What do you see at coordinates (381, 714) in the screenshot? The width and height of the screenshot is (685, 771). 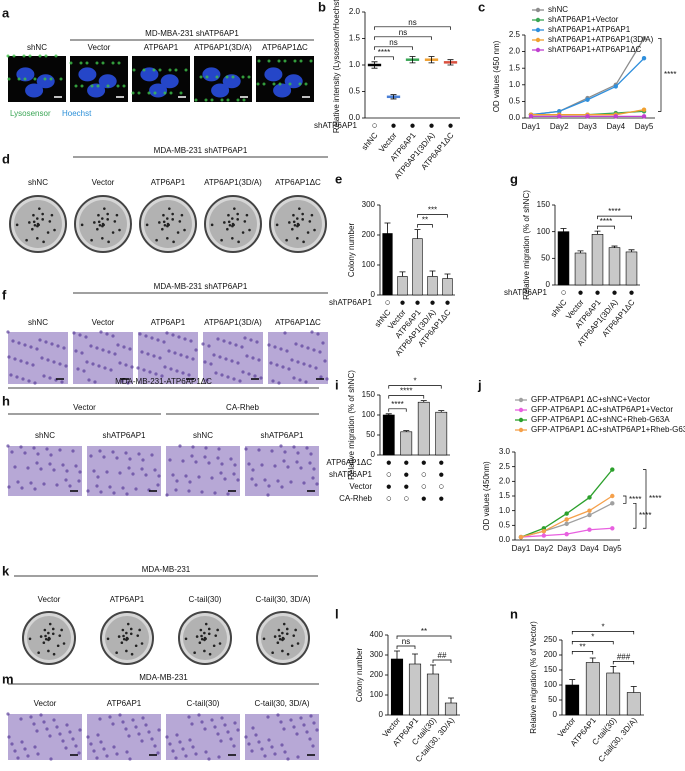 I see `y-tick-label: 0` at bounding box center [381, 714].